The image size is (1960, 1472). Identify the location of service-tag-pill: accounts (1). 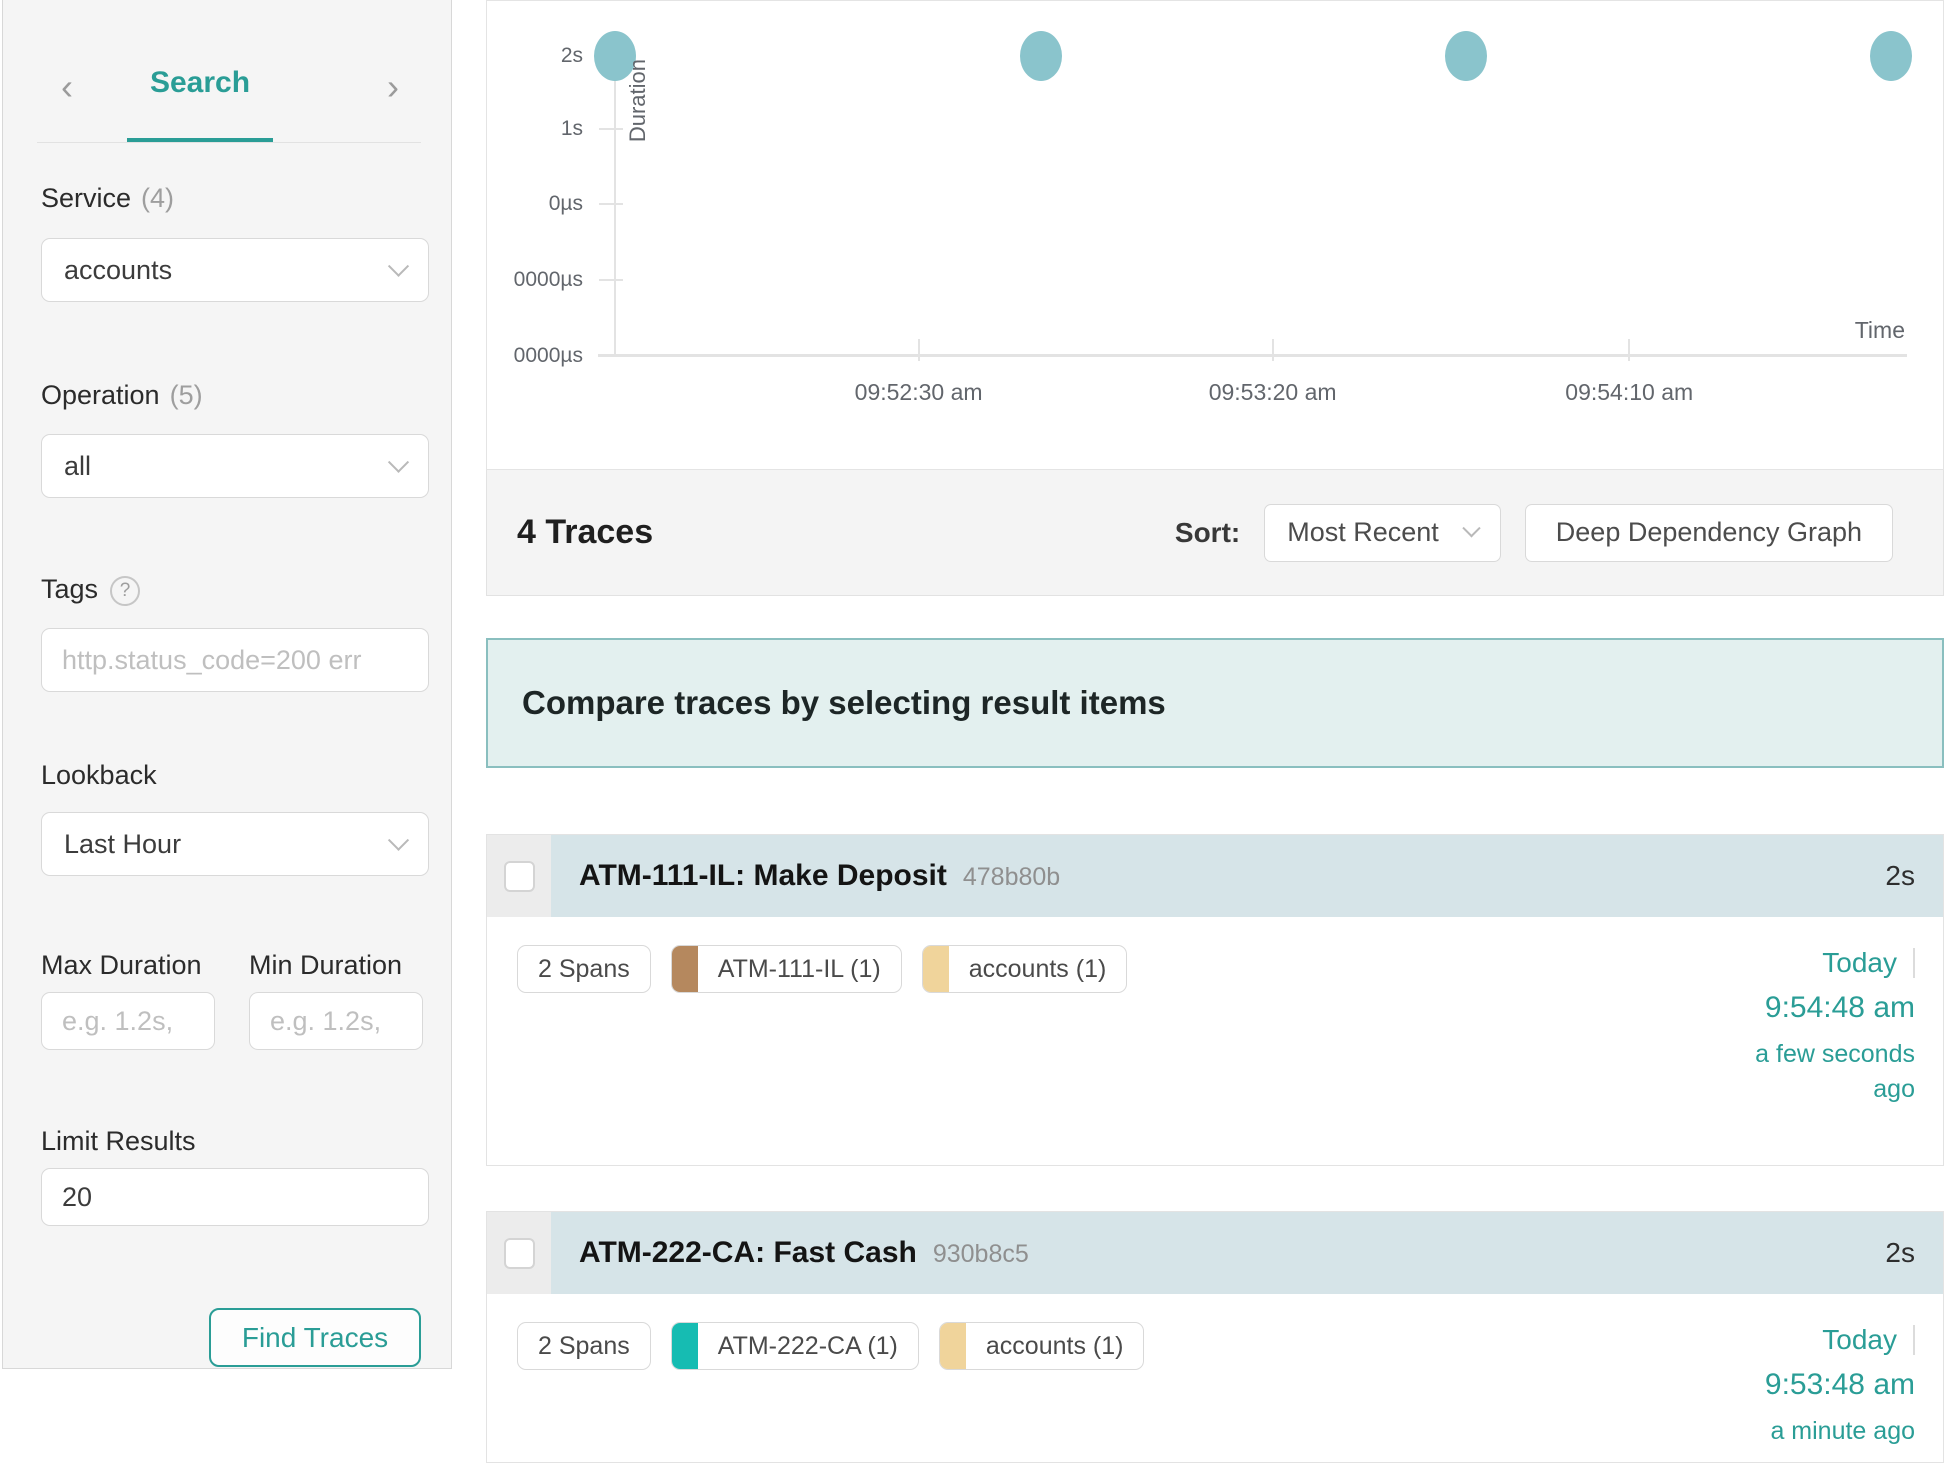
(1024, 969).